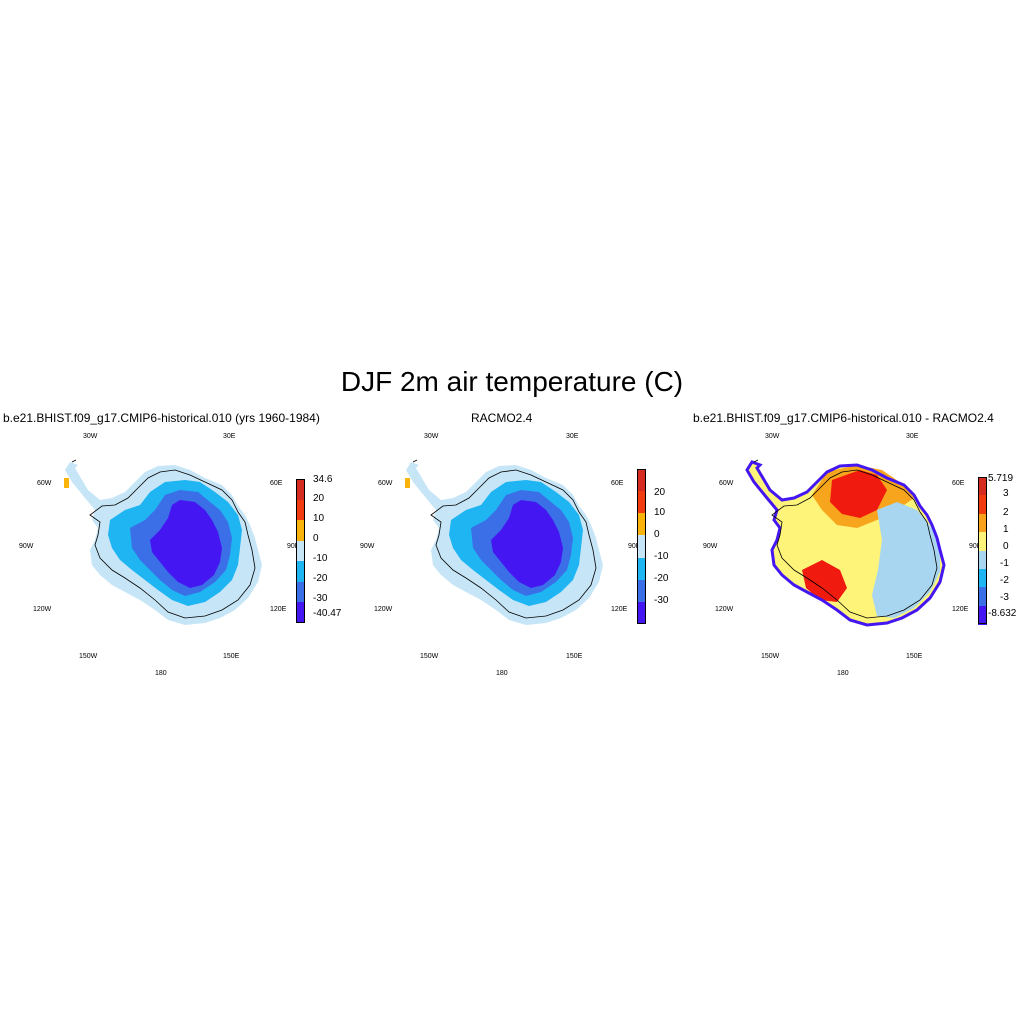  I want to click on coastline, so click(513, 544).